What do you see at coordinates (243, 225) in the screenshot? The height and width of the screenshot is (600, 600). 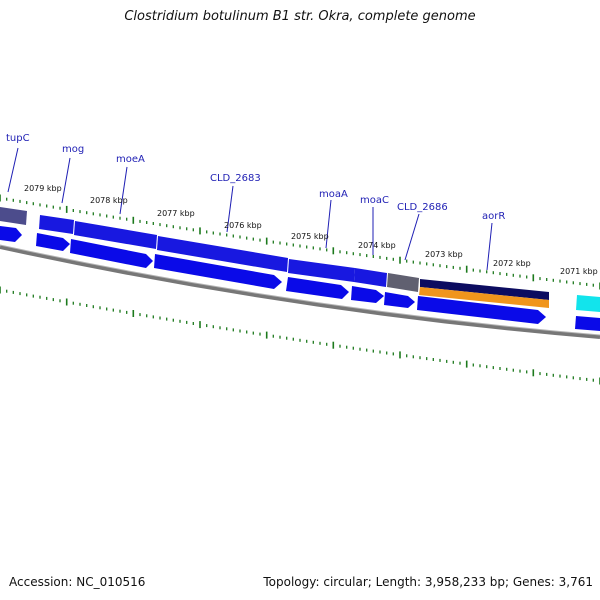 I see `tick-label-2076: 2076 kbp` at bounding box center [243, 225].